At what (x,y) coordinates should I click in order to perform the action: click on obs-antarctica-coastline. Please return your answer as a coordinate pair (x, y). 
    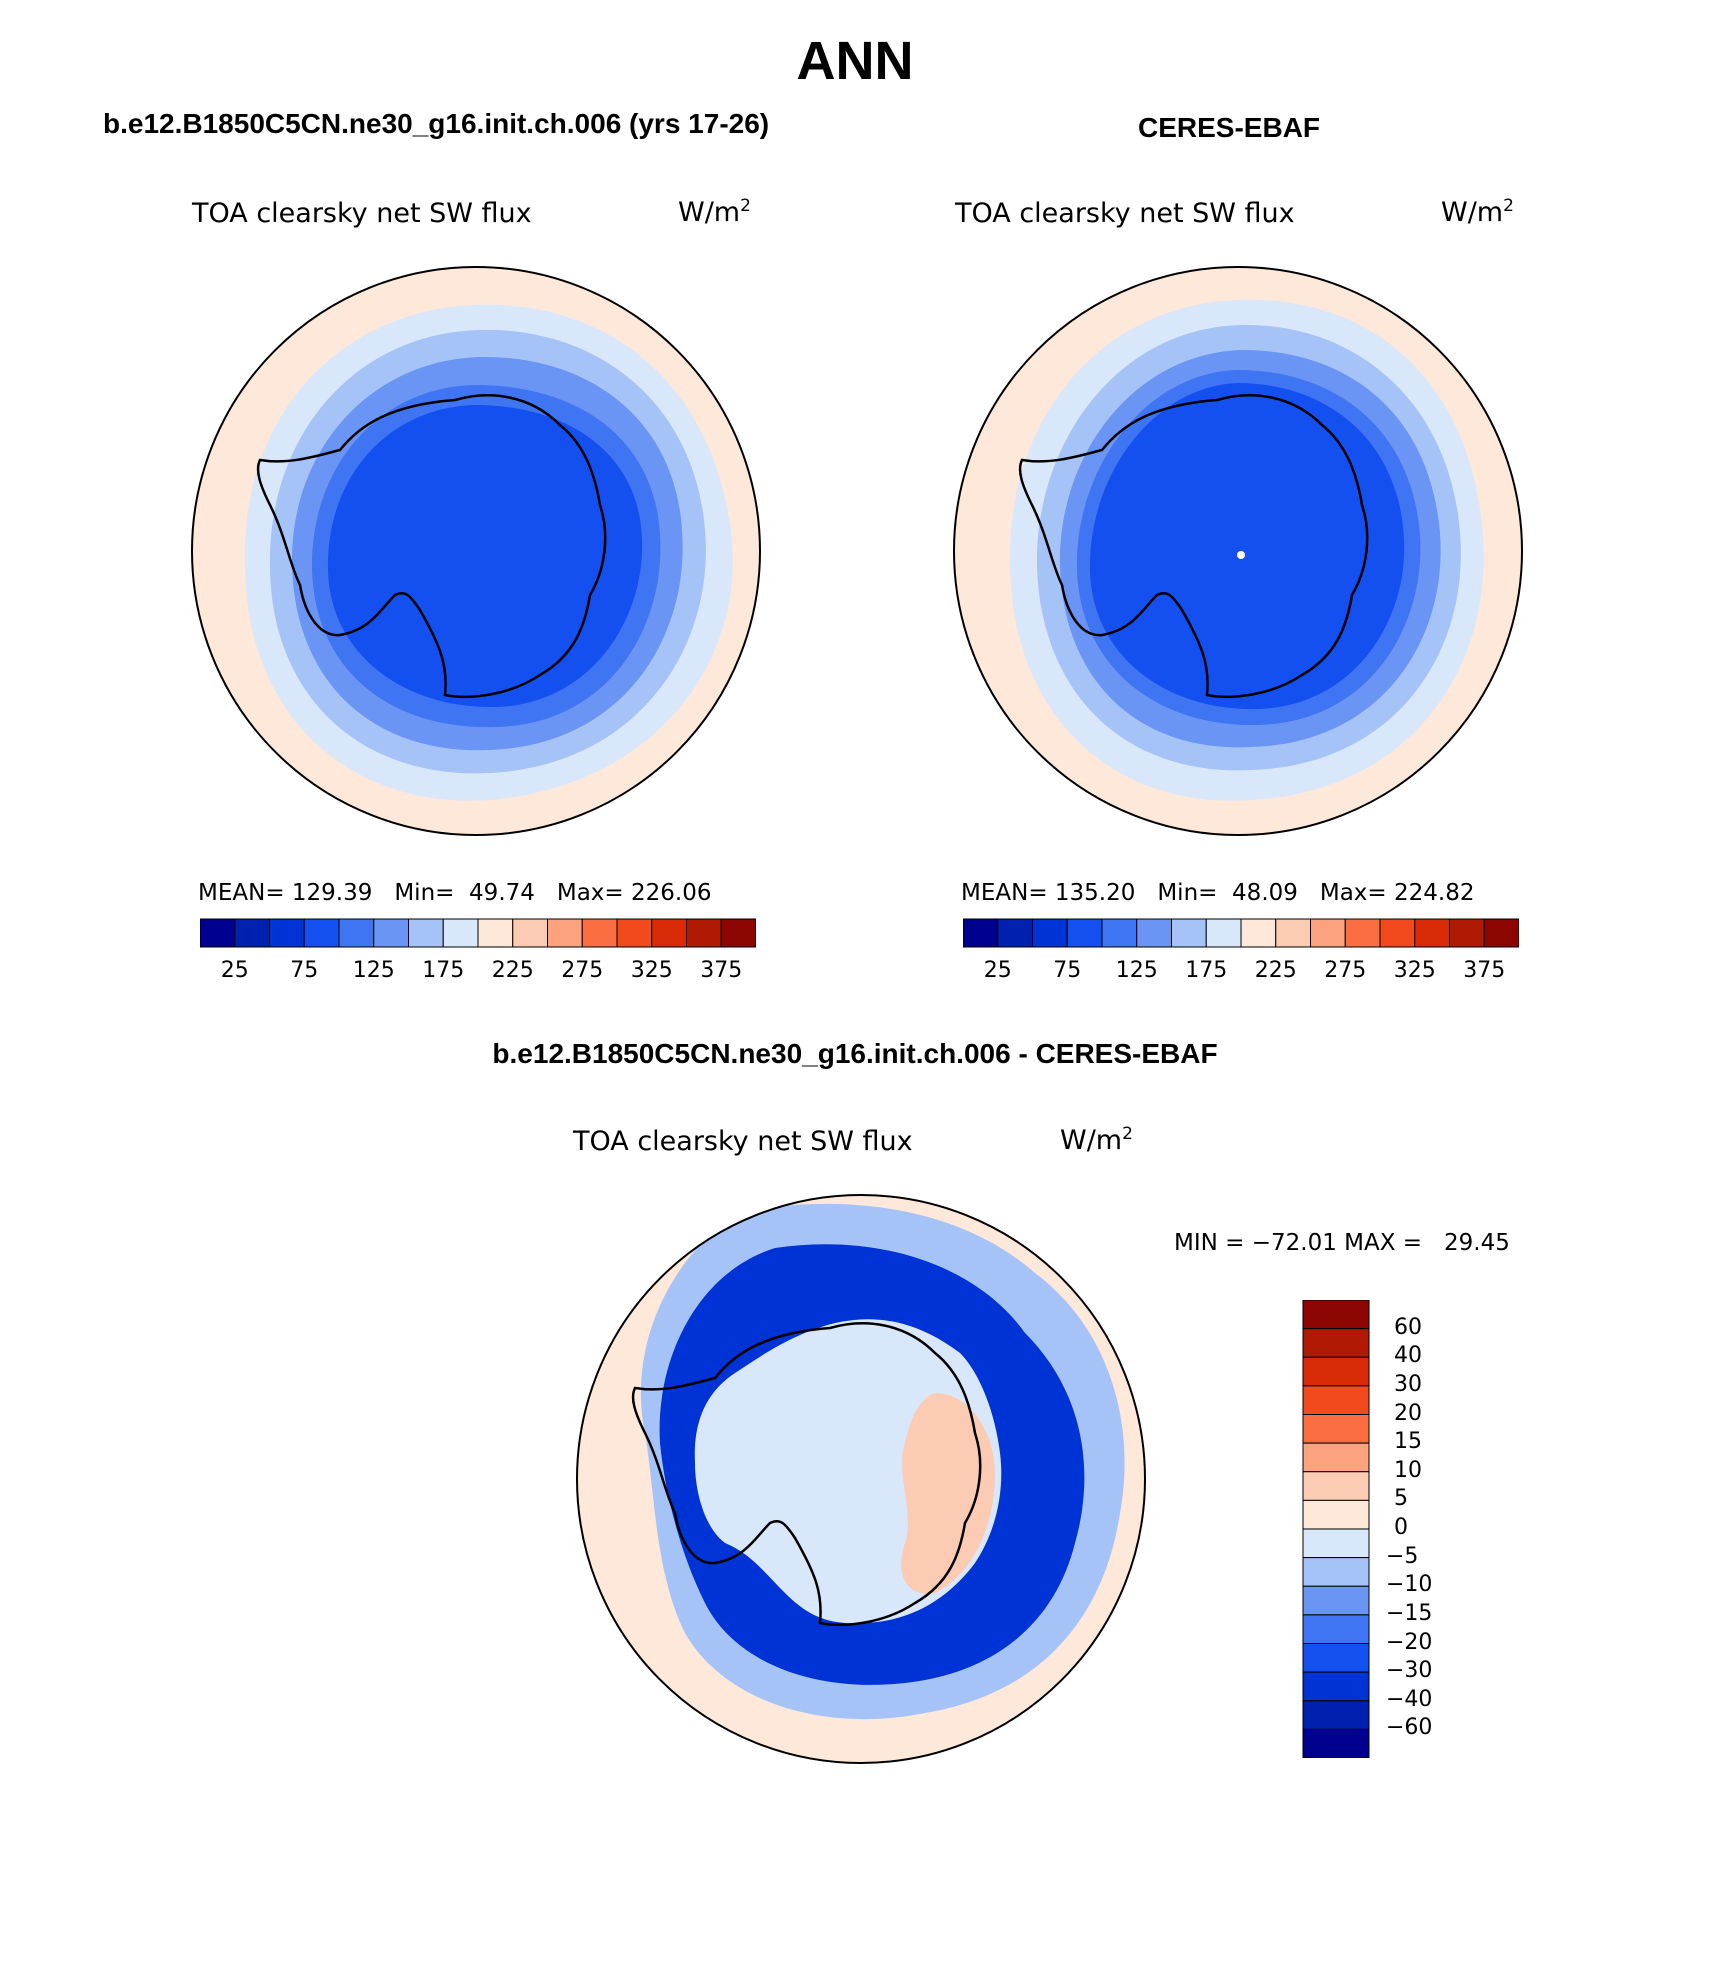
    Looking at the image, I should click on (1193, 546).